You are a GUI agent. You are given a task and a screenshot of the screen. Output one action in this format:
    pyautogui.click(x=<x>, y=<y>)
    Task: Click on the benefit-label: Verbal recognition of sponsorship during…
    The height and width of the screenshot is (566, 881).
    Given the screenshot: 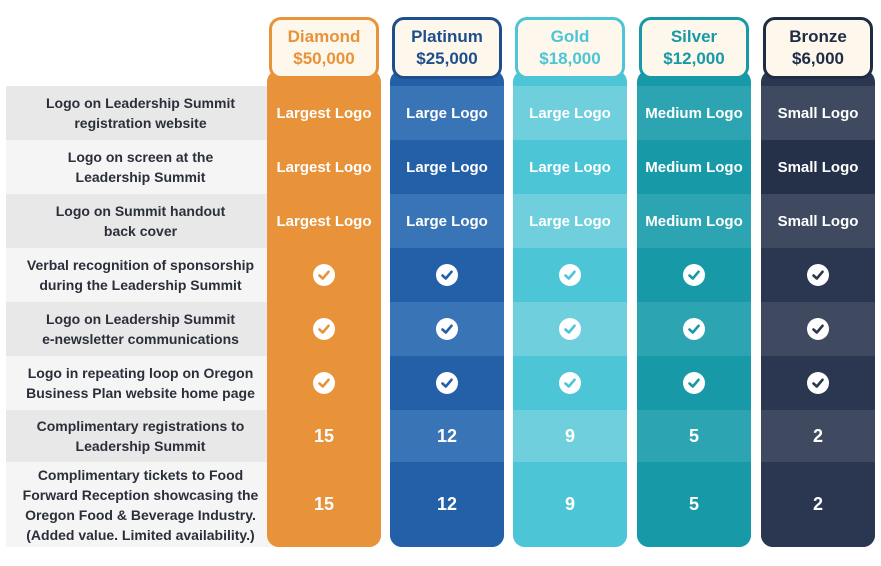 What is the action you would take?
    pyautogui.click(x=140, y=275)
    